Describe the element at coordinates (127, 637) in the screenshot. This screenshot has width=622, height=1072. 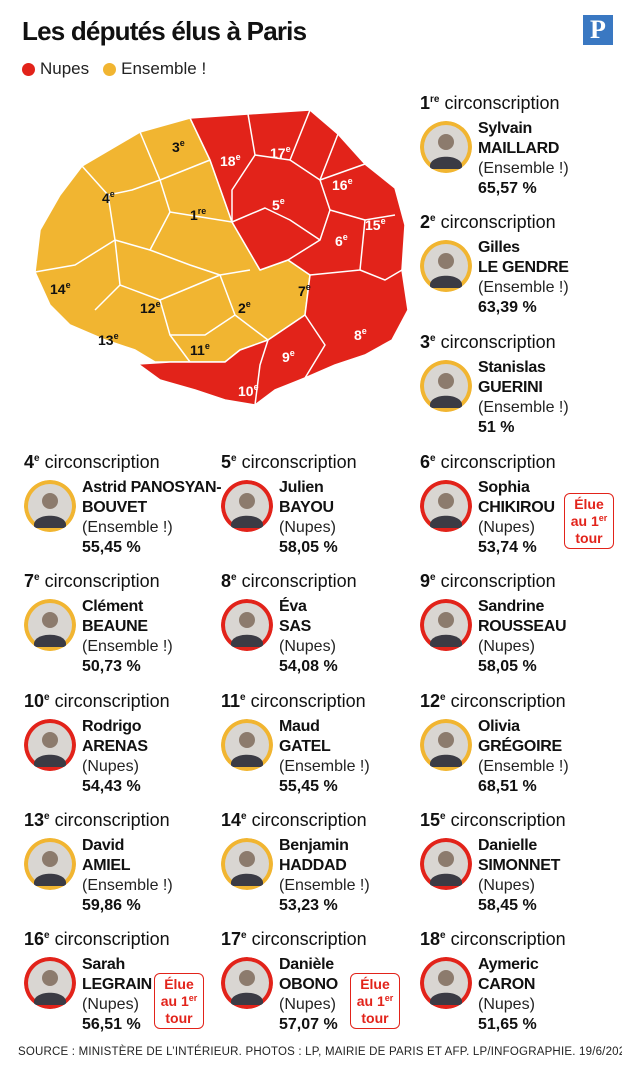
I see `deputy-info: Clément BEAUNE (Ensemble !) 50,73 %` at that location.